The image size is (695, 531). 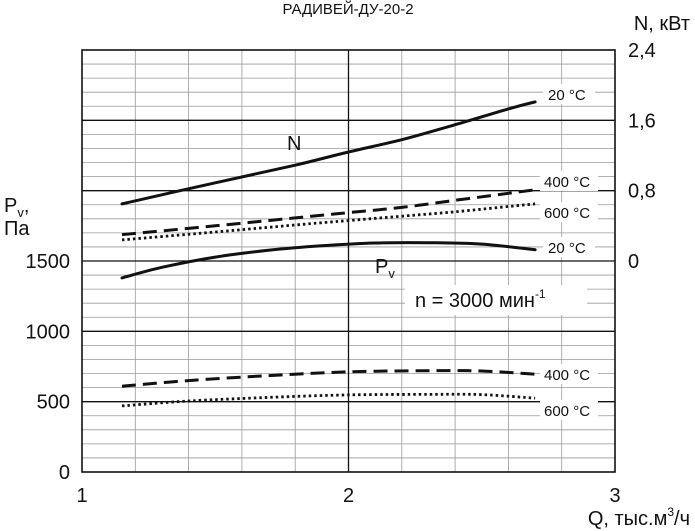 I want to click on y-left-tick-label: 1500, so click(x=48, y=262).